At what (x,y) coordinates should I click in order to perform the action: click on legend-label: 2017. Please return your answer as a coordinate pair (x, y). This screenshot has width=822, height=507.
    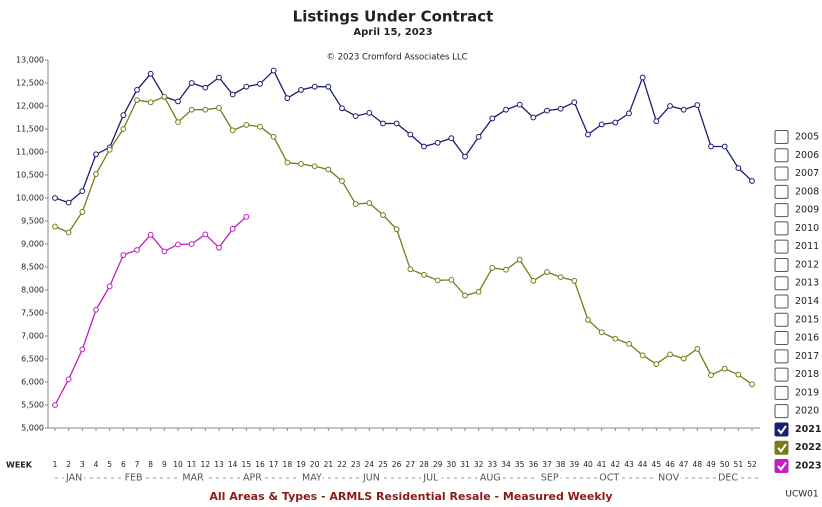
    Looking at the image, I should click on (807, 356).